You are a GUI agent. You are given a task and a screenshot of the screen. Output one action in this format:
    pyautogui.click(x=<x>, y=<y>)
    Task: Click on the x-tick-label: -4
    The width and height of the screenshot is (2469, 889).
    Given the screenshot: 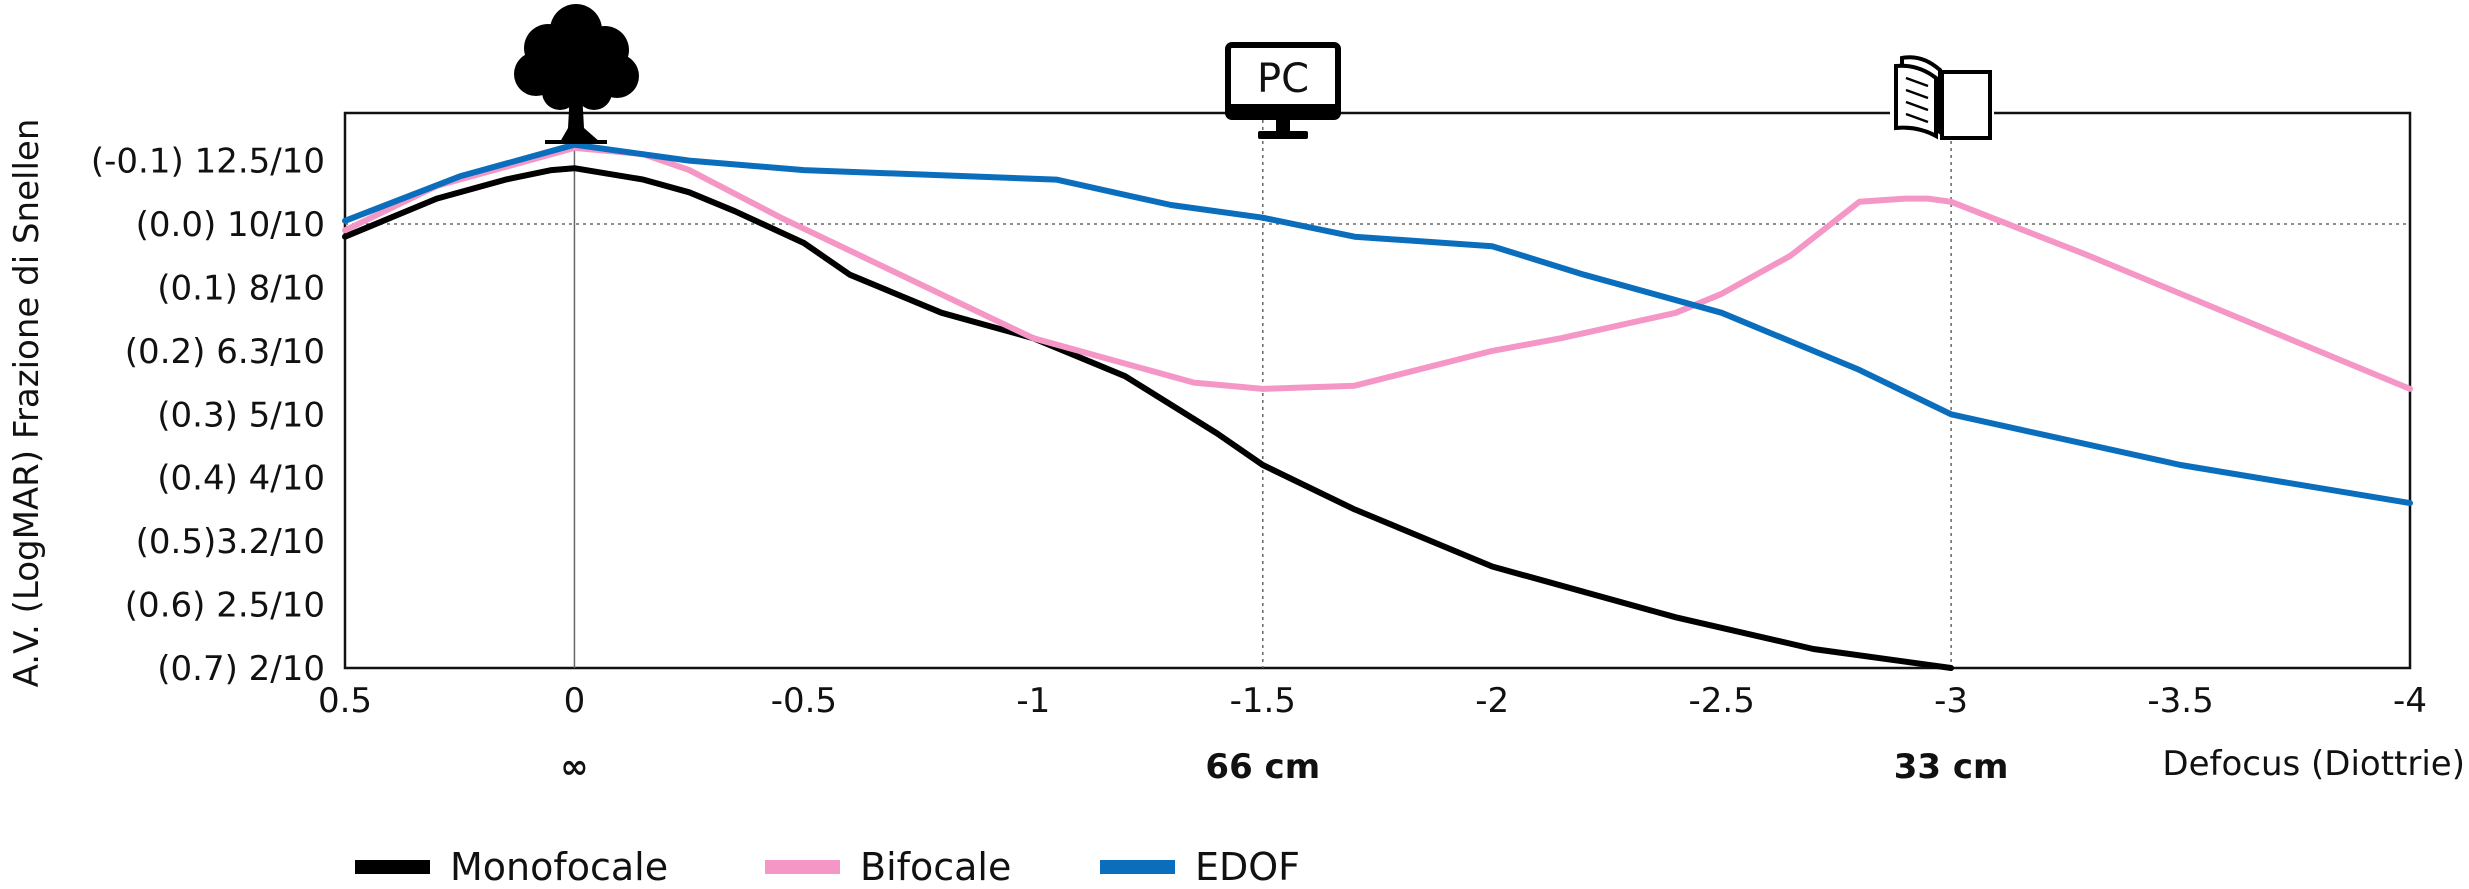 What is the action you would take?
    pyautogui.click(x=2410, y=701)
    